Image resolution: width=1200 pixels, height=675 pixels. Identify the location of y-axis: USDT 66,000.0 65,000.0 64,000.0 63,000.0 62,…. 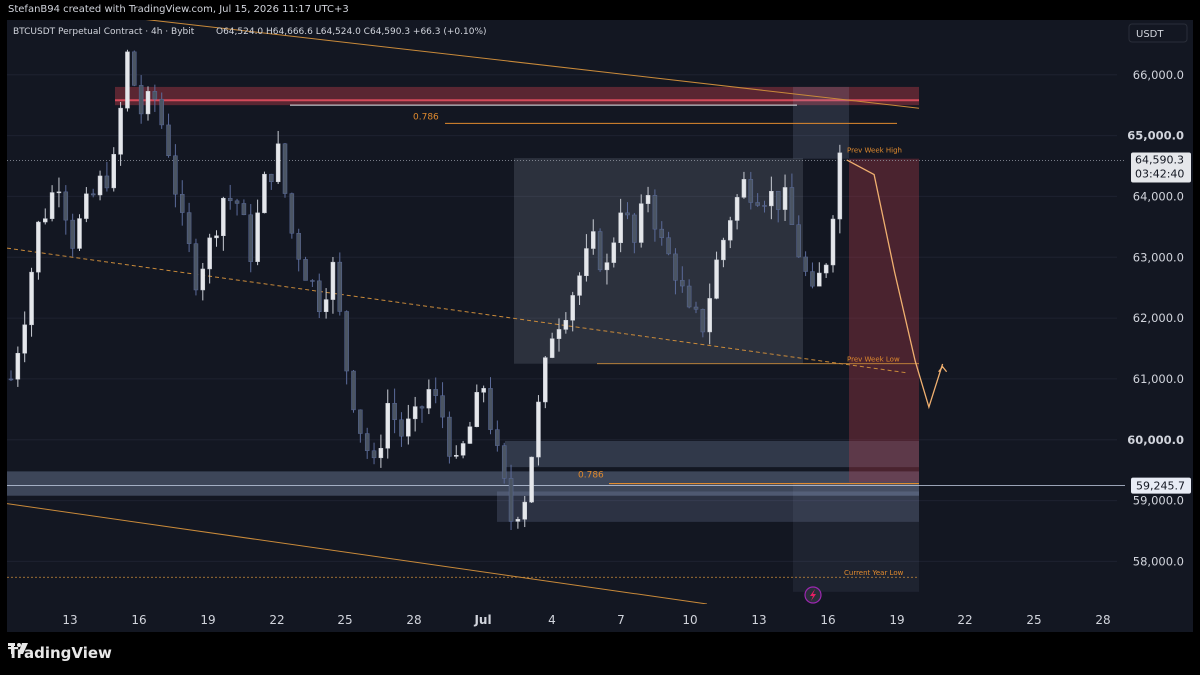
(1157, 295).